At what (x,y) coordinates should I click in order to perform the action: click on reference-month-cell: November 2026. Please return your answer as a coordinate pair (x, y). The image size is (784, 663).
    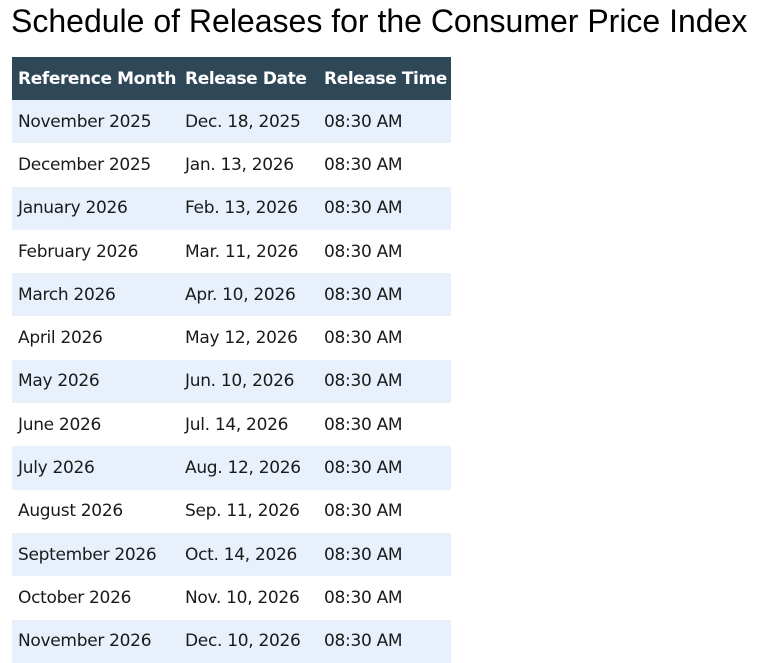
    Looking at the image, I should click on (95, 641).